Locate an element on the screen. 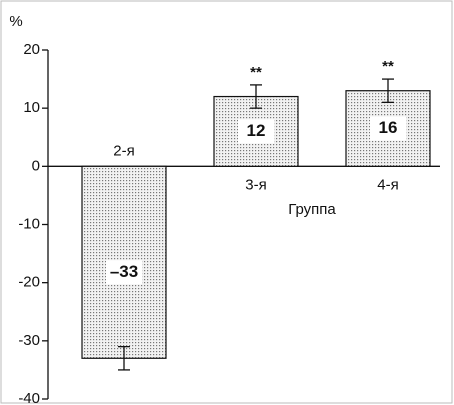  y-tick-label: 10 is located at coordinates (31, 107).